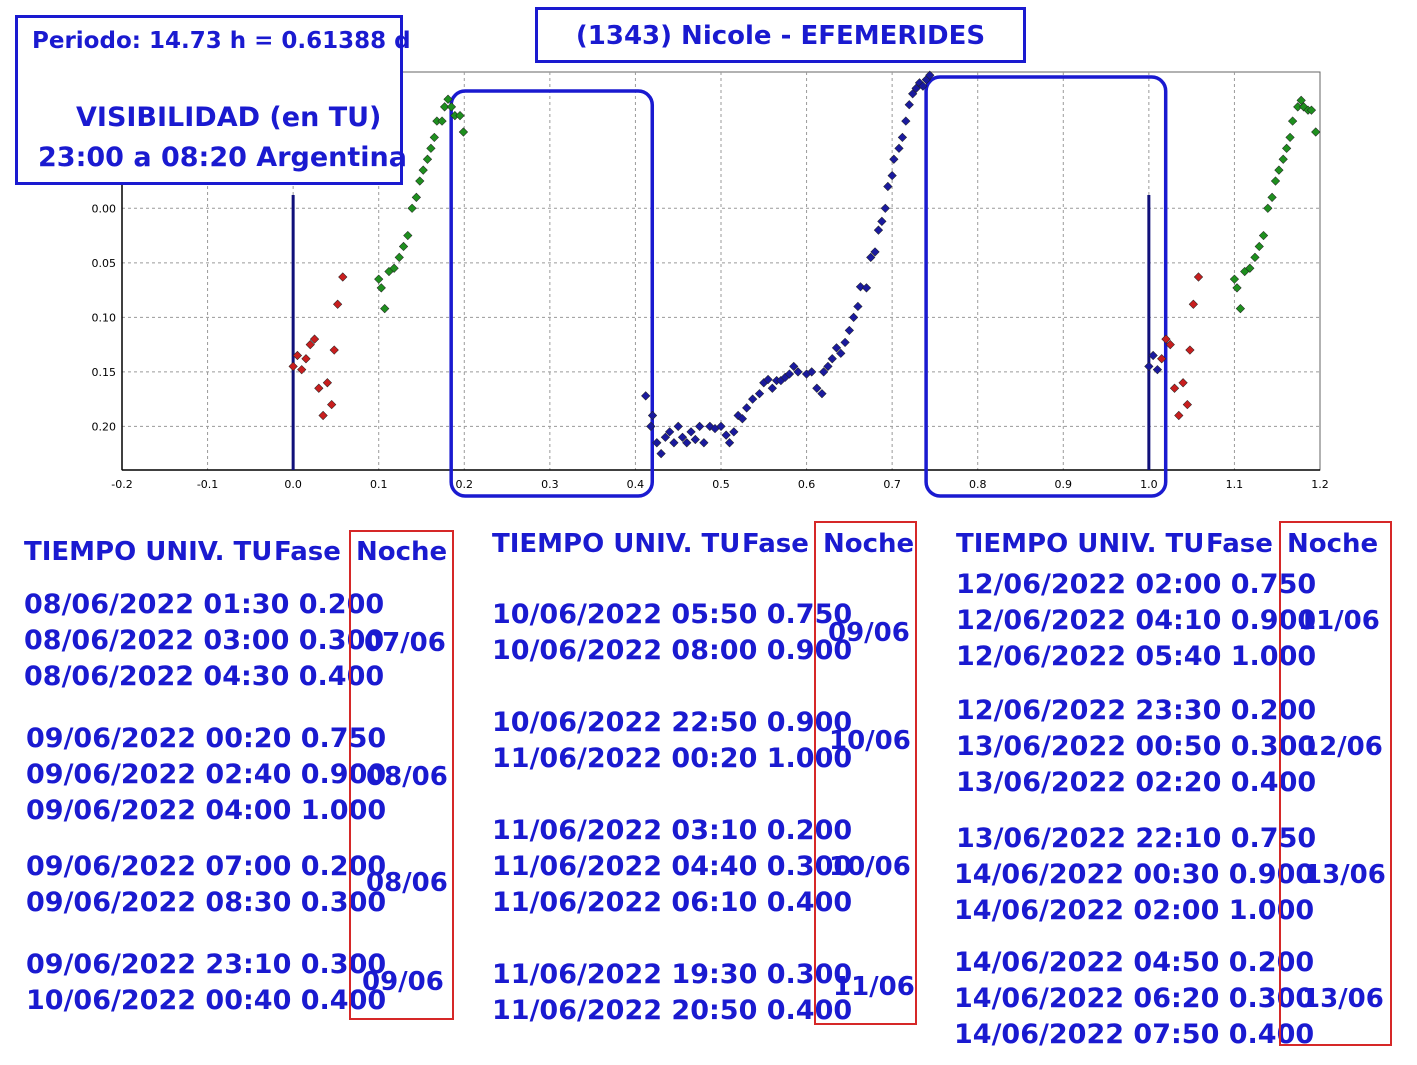 Image resolution: width=1417 pixels, height=1065 pixels. Describe the element at coordinates (204, 604) in the screenshot. I see `table-row: 08/06/2022 01:30 0.200` at that location.